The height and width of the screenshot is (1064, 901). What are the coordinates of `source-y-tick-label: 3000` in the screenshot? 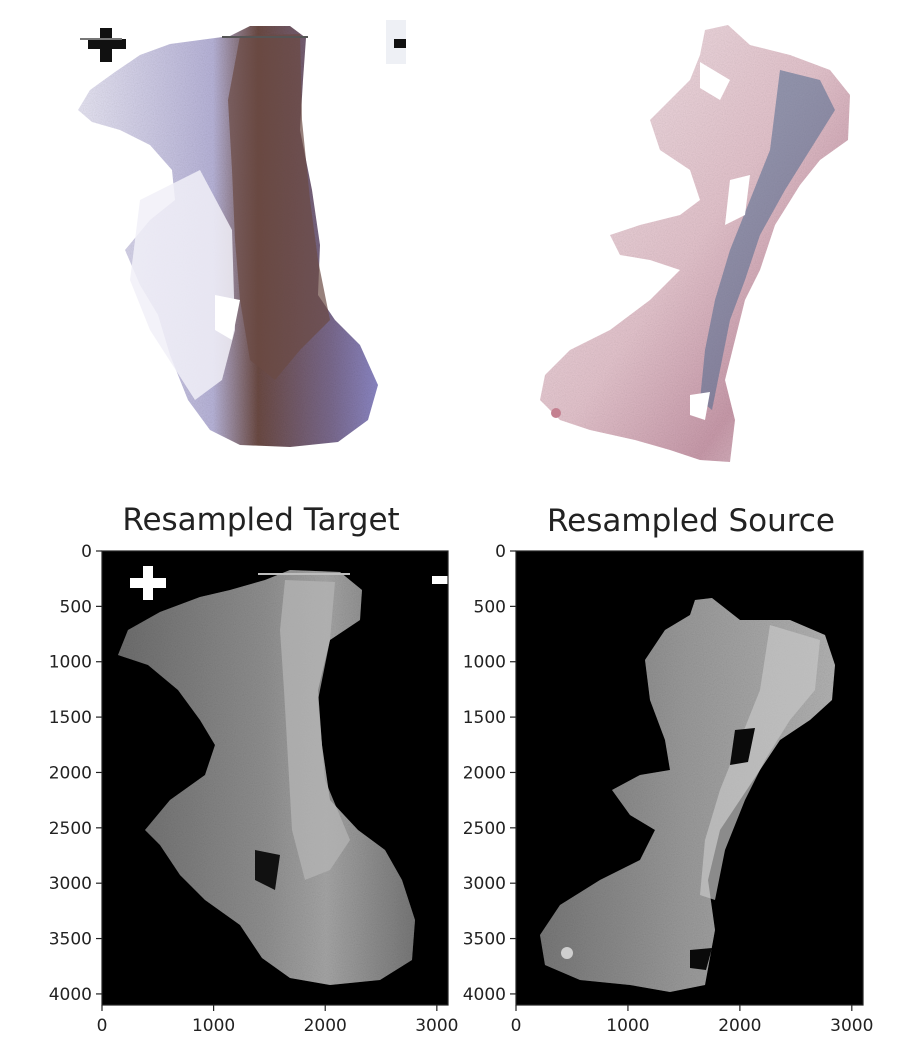 It's located at (484, 884).